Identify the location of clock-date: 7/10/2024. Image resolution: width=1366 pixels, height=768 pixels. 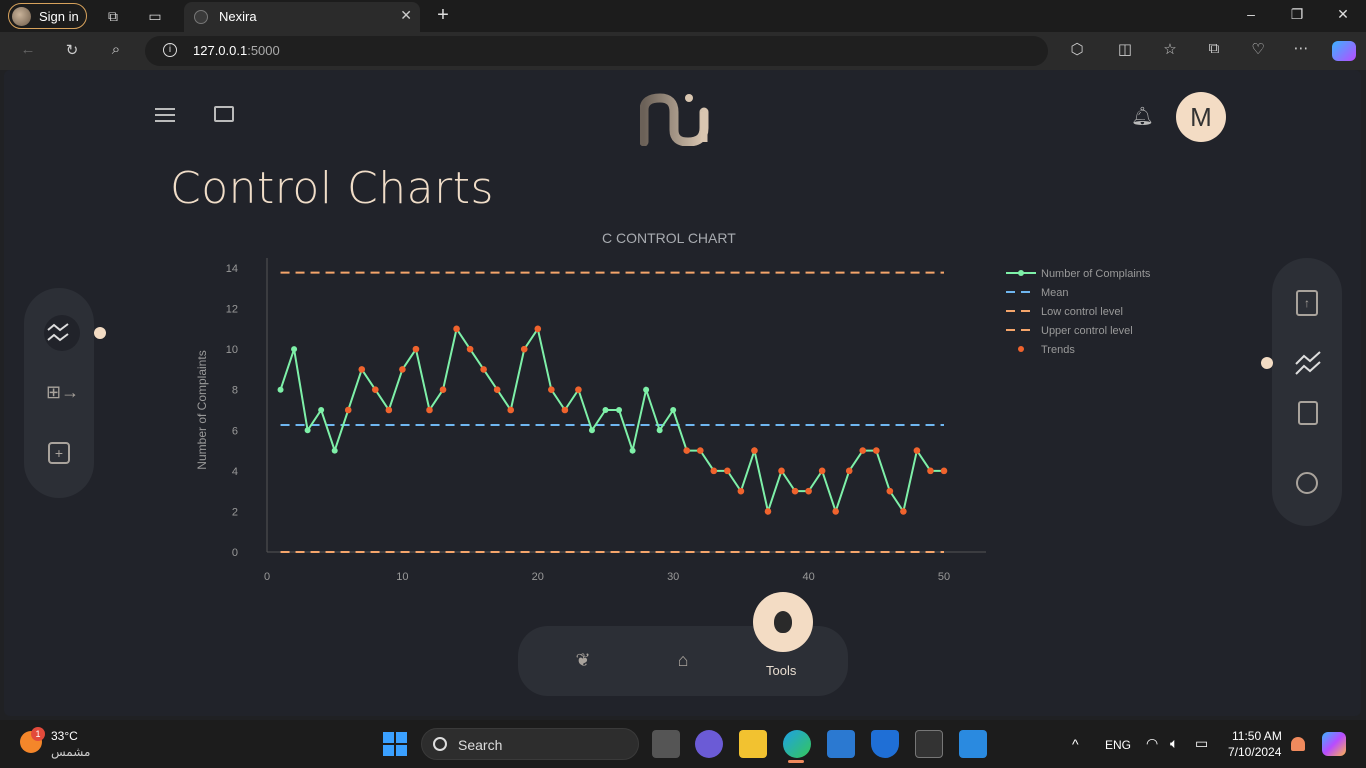
(1255, 752).